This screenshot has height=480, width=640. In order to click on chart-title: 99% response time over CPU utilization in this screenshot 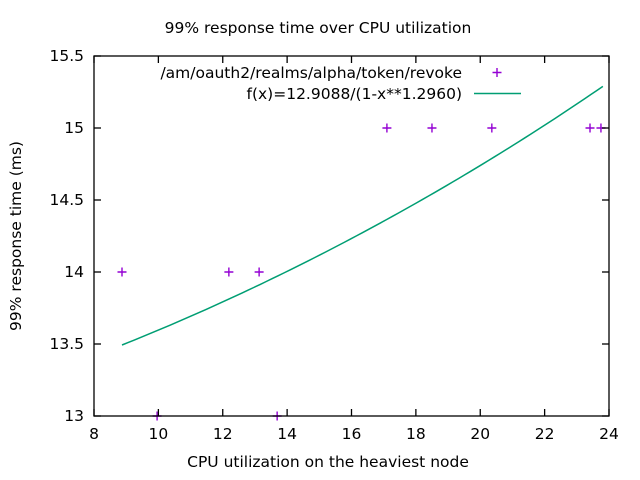, I will do `click(318, 28)`.